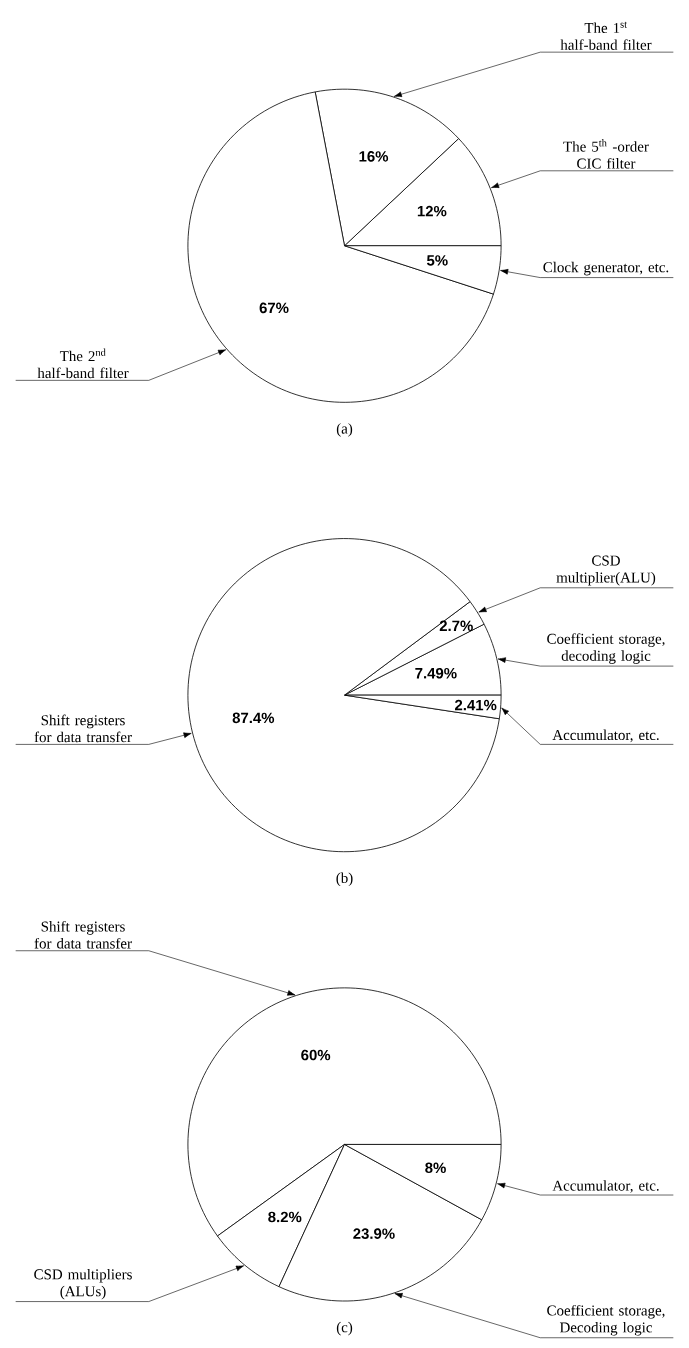 Image resolution: width=689 pixels, height=1348 pixels. I want to click on slice-label: The 2$^{nd}$ half-band filter, so click(83, 363).